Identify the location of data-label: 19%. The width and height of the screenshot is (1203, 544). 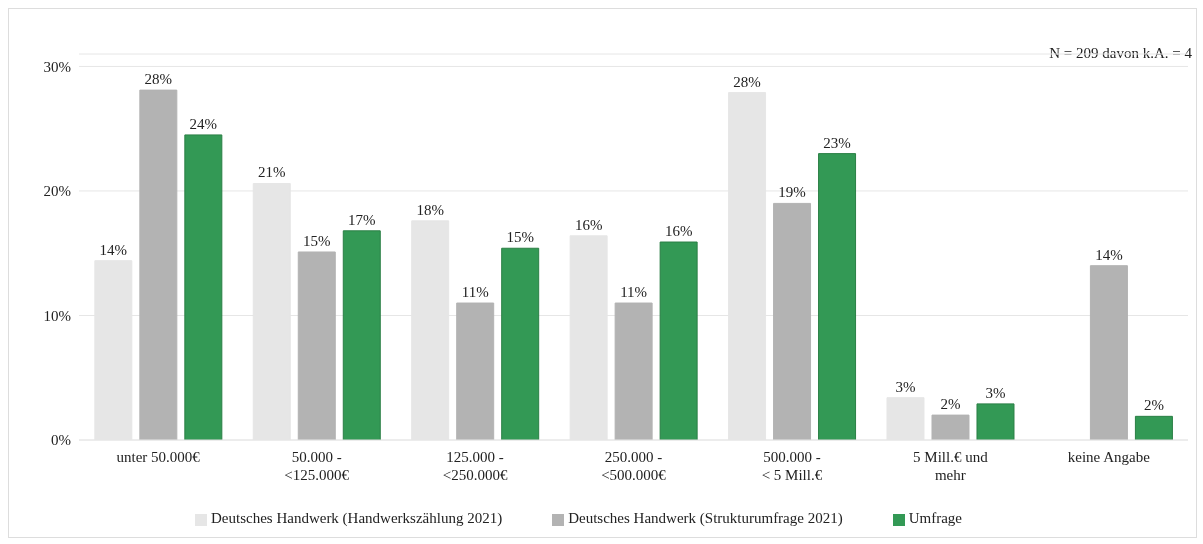
(792, 192).